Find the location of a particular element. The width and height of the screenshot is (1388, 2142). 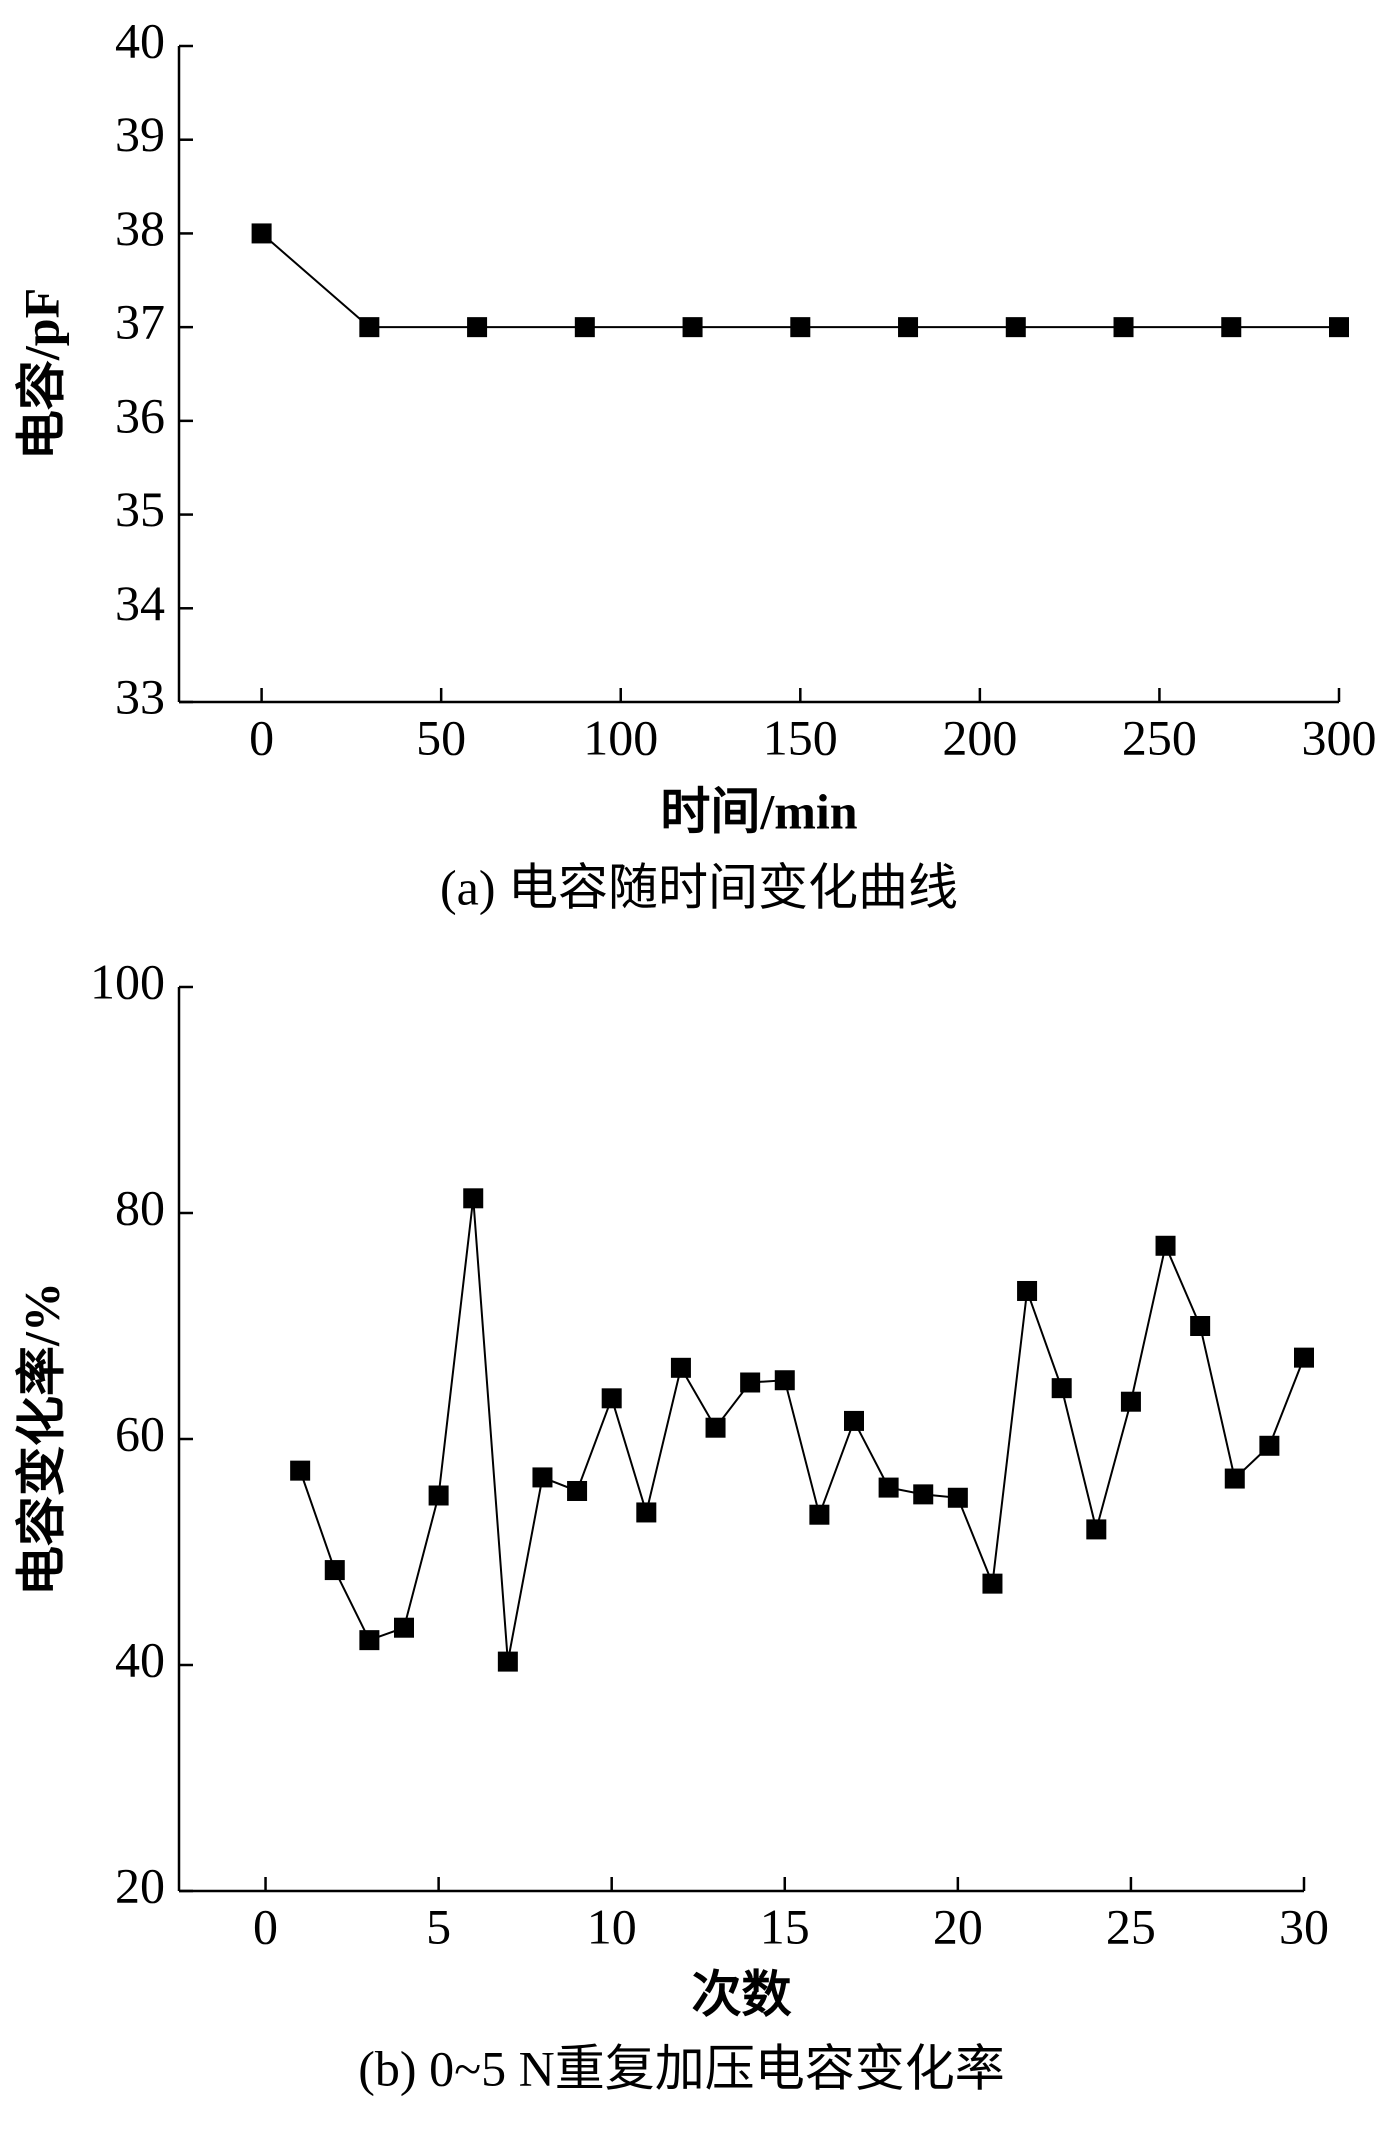

y-tick-label: 38 is located at coordinates (140, 228).